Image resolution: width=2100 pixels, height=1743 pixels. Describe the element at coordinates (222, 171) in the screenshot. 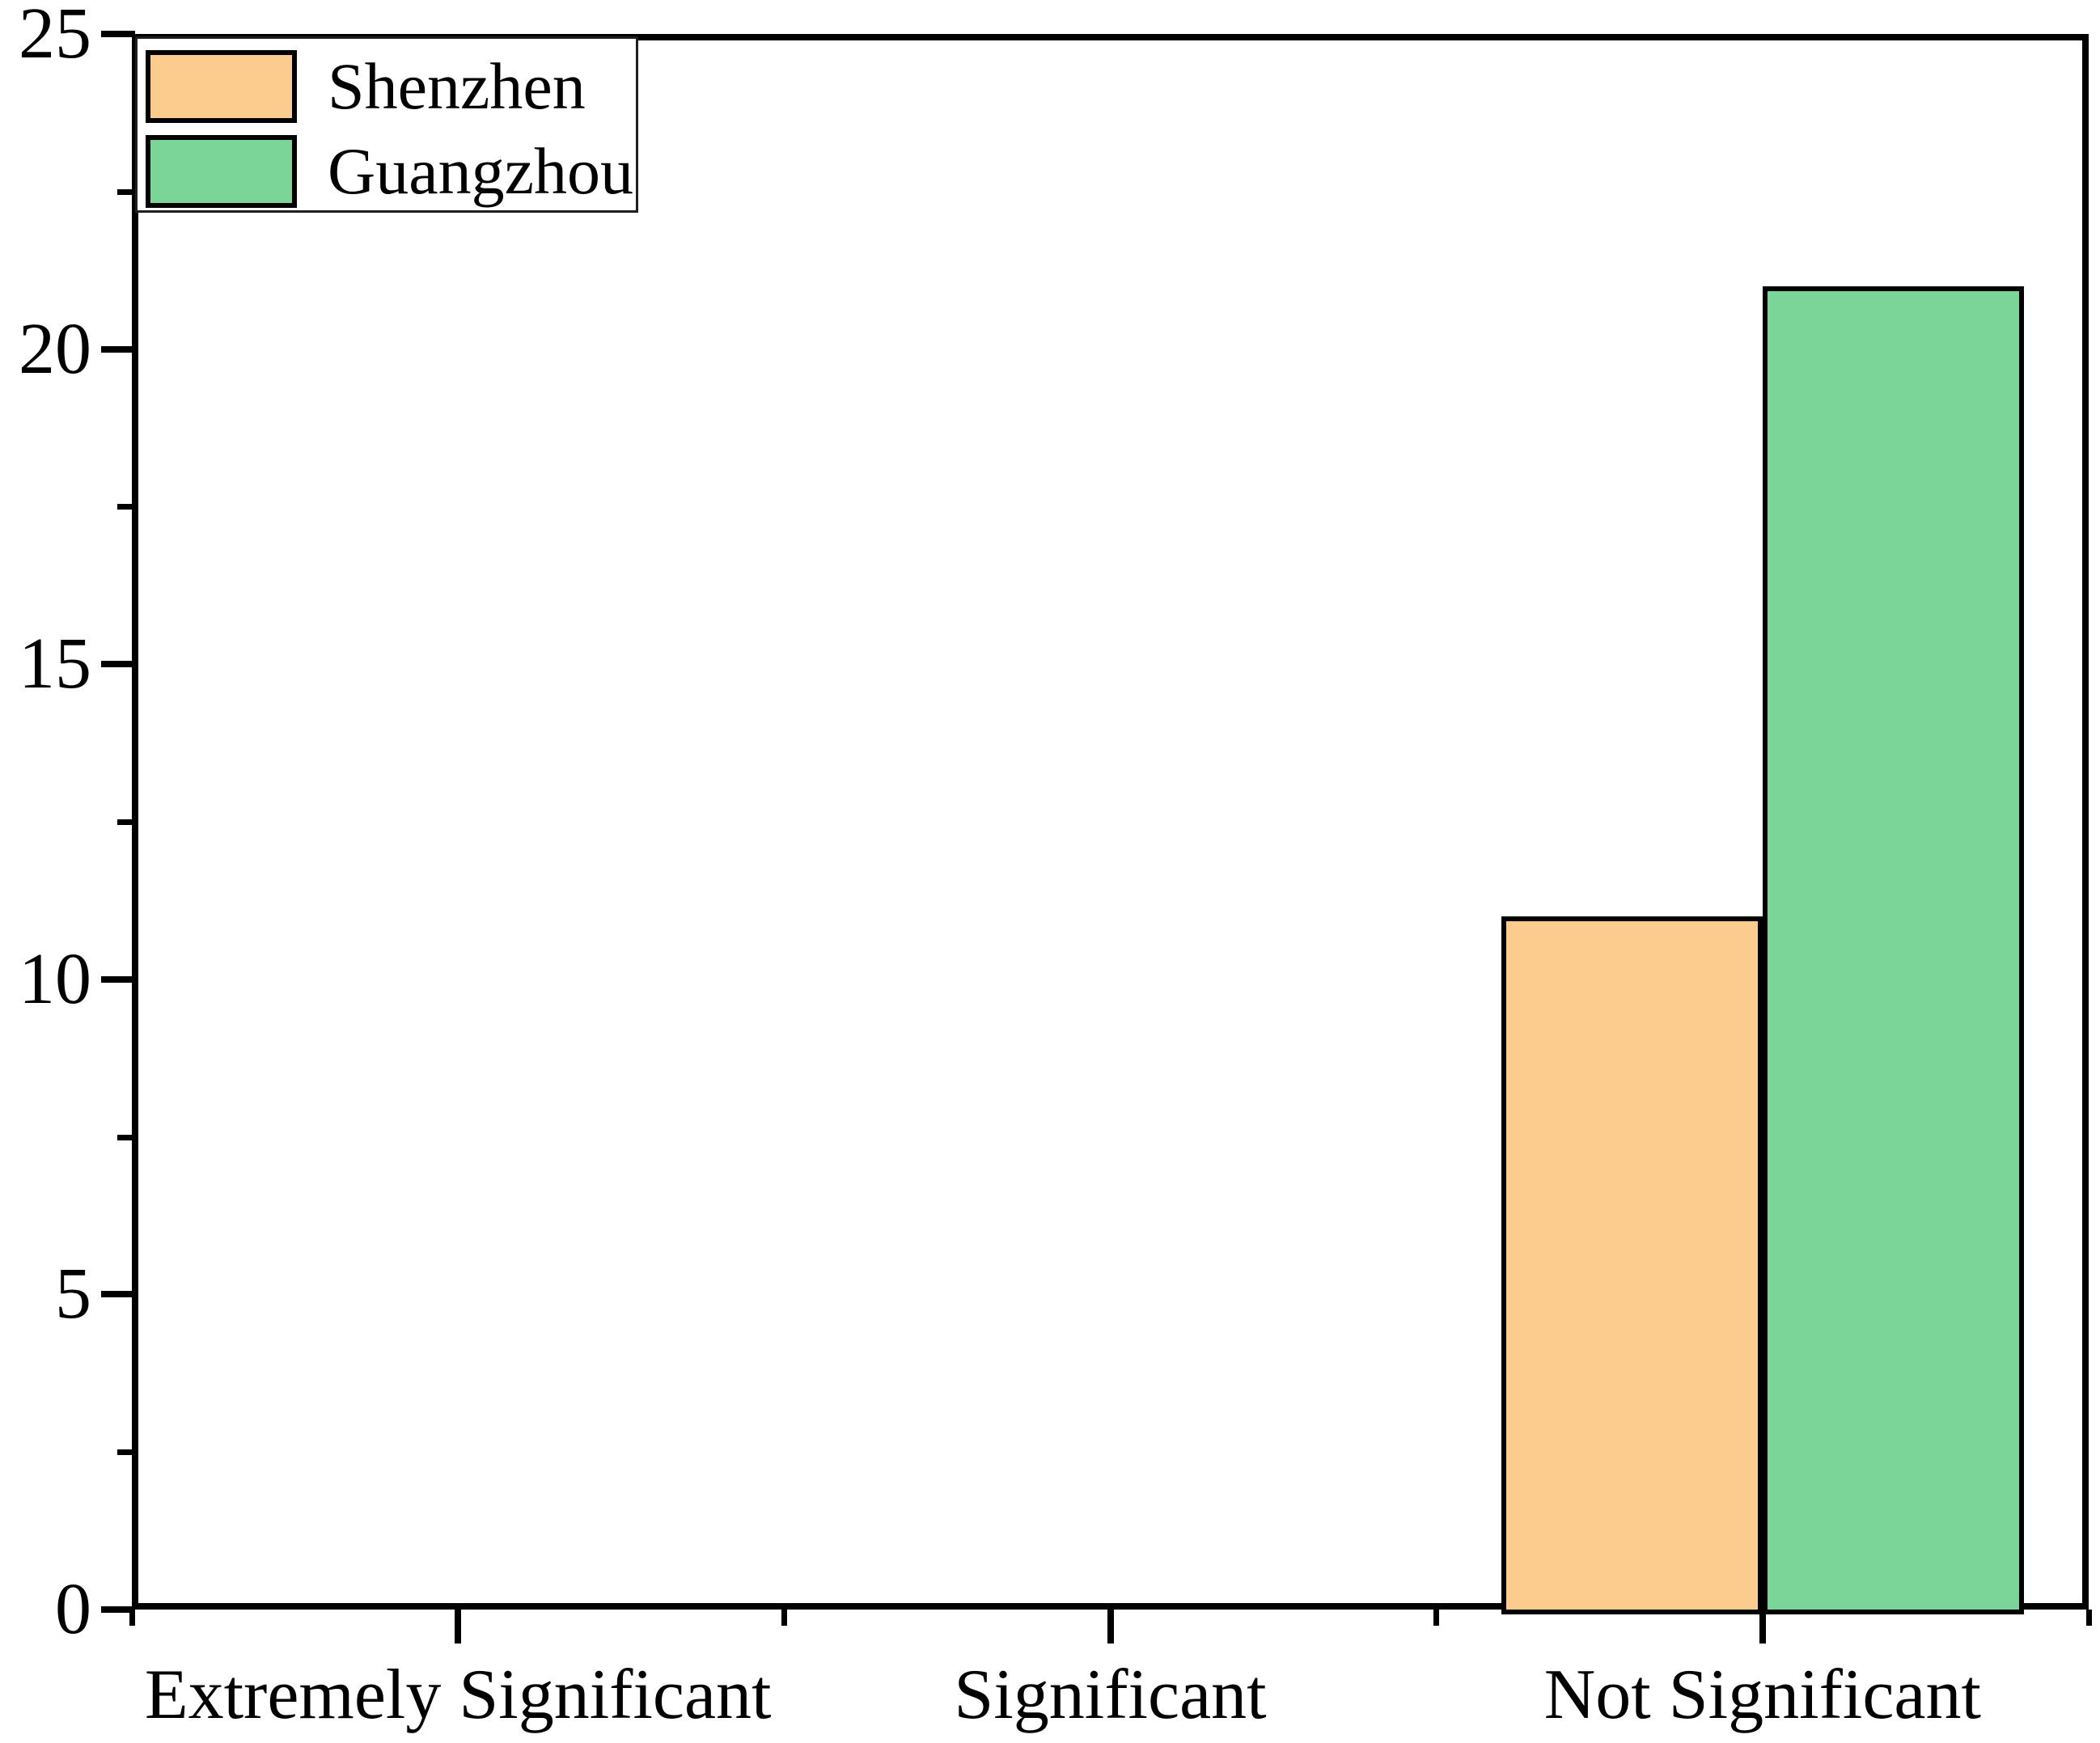

I see `legend-swatch-guangzhou` at that location.